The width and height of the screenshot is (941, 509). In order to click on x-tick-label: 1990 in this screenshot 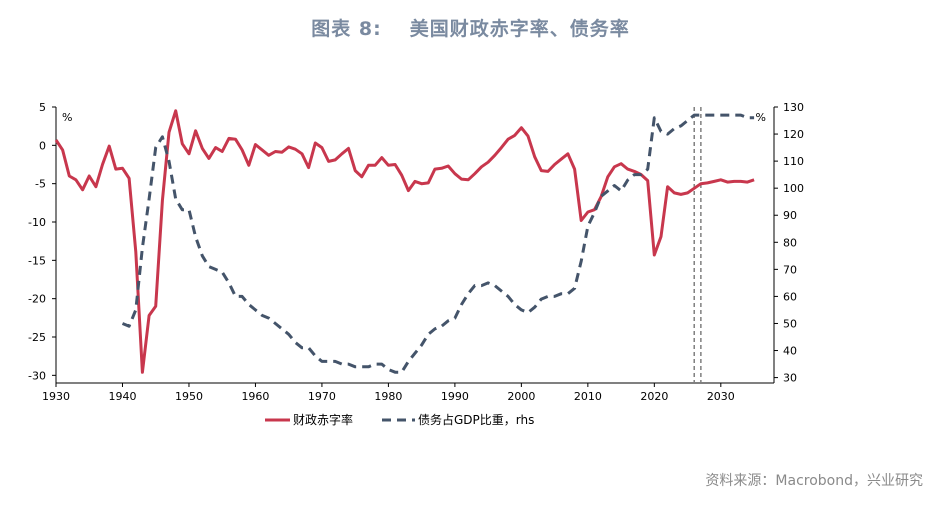, I will do `click(455, 396)`.